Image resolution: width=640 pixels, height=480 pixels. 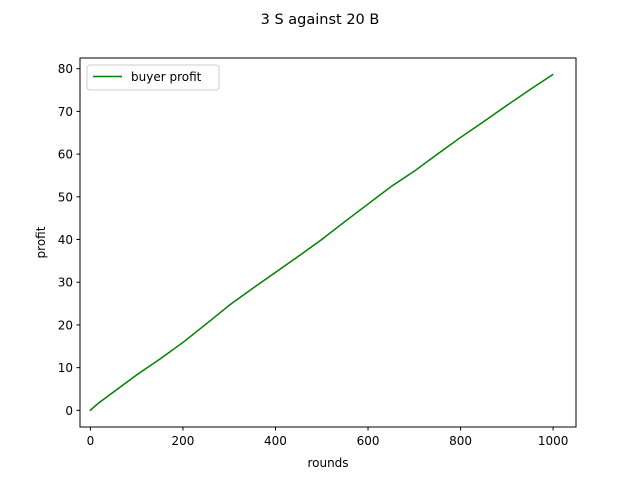 I want to click on legend: buyer profit, so click(x=153, y=77).